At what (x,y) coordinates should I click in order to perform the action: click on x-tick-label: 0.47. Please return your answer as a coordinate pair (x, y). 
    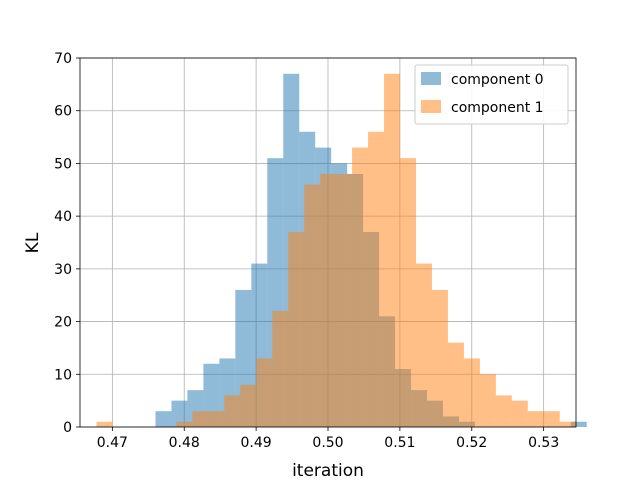
    Looking at the image, I should click on (112, 443).